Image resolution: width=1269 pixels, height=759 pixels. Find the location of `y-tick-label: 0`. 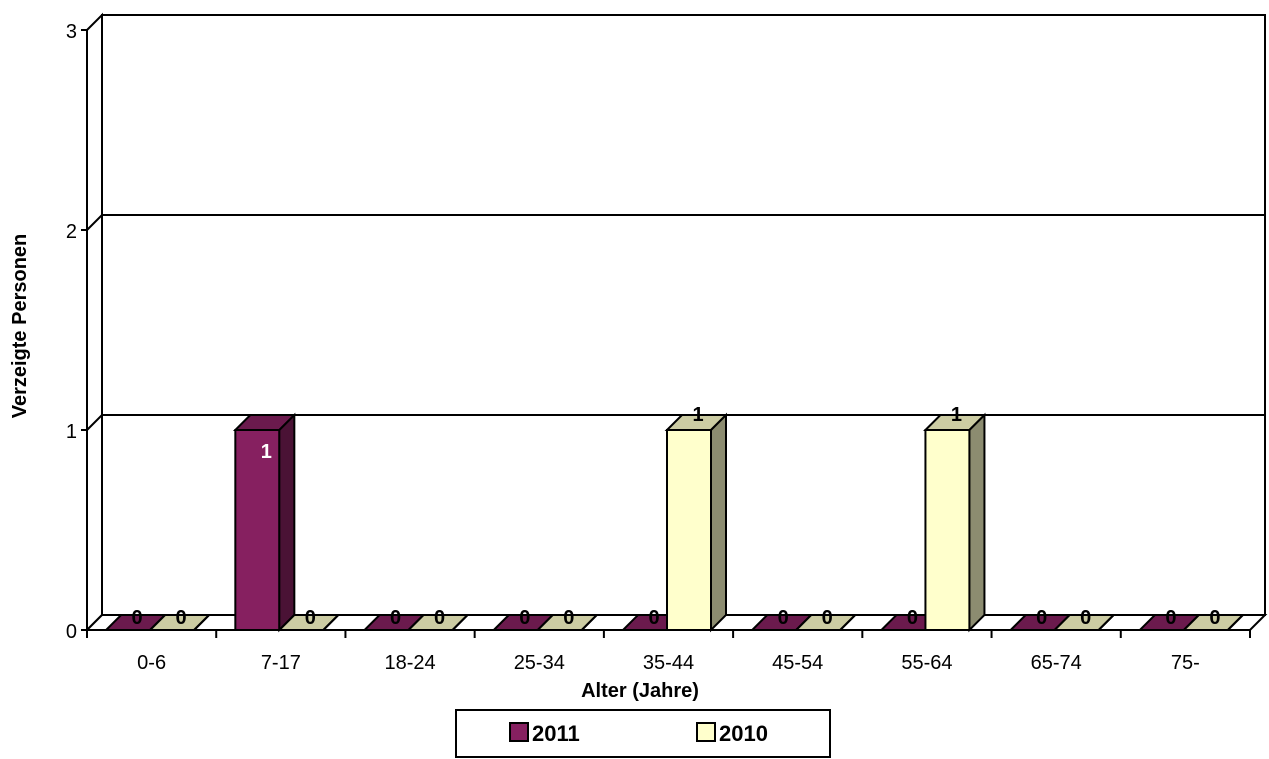

y-tick-label: 0 is located at coordinates (71, 632).